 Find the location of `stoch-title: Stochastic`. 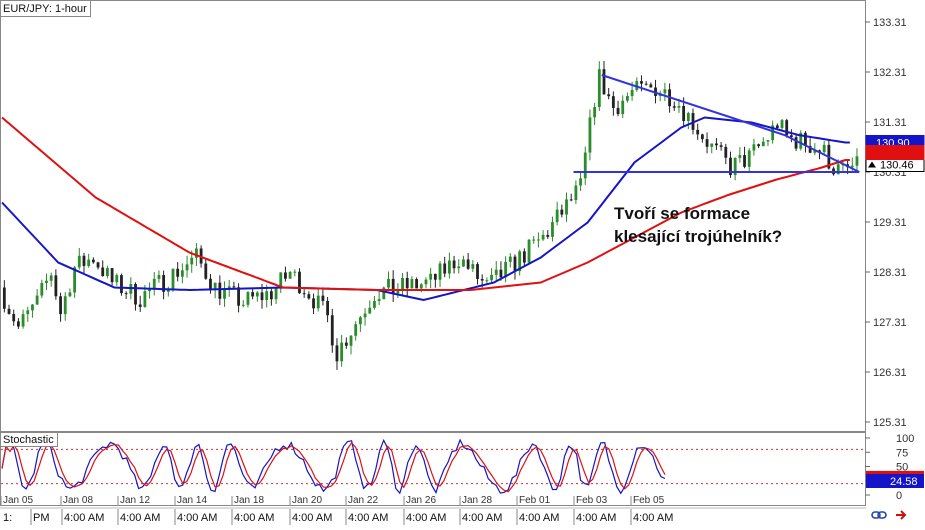

stoch-title: Stochastic is located at coordinates (28, 440).